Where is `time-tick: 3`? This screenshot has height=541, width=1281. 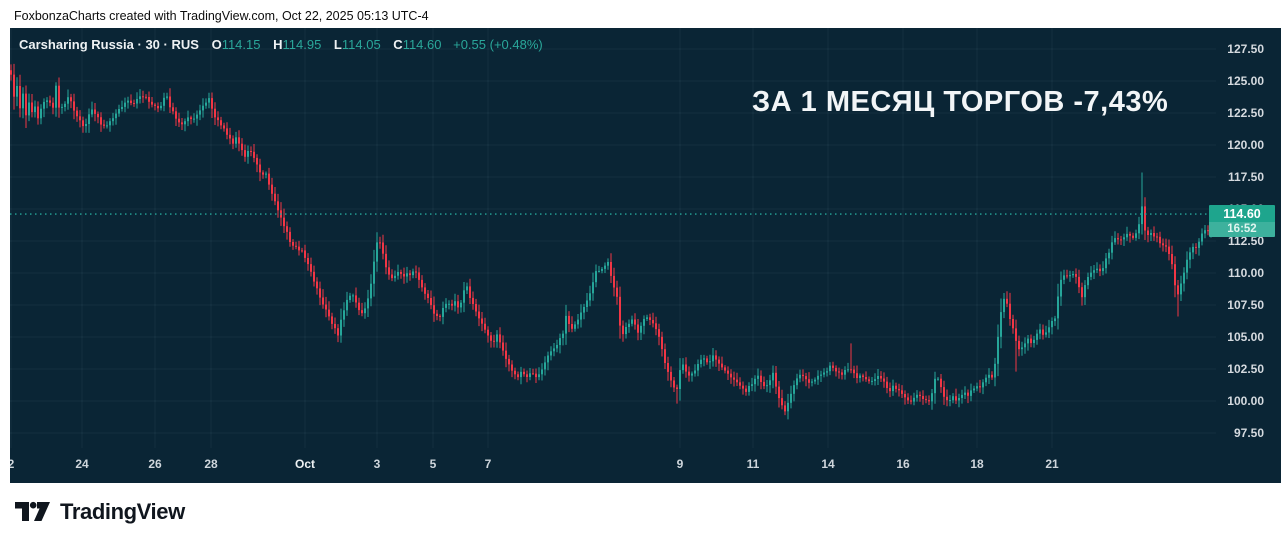 time-tick: 3 is located at coordinates (377, 464).